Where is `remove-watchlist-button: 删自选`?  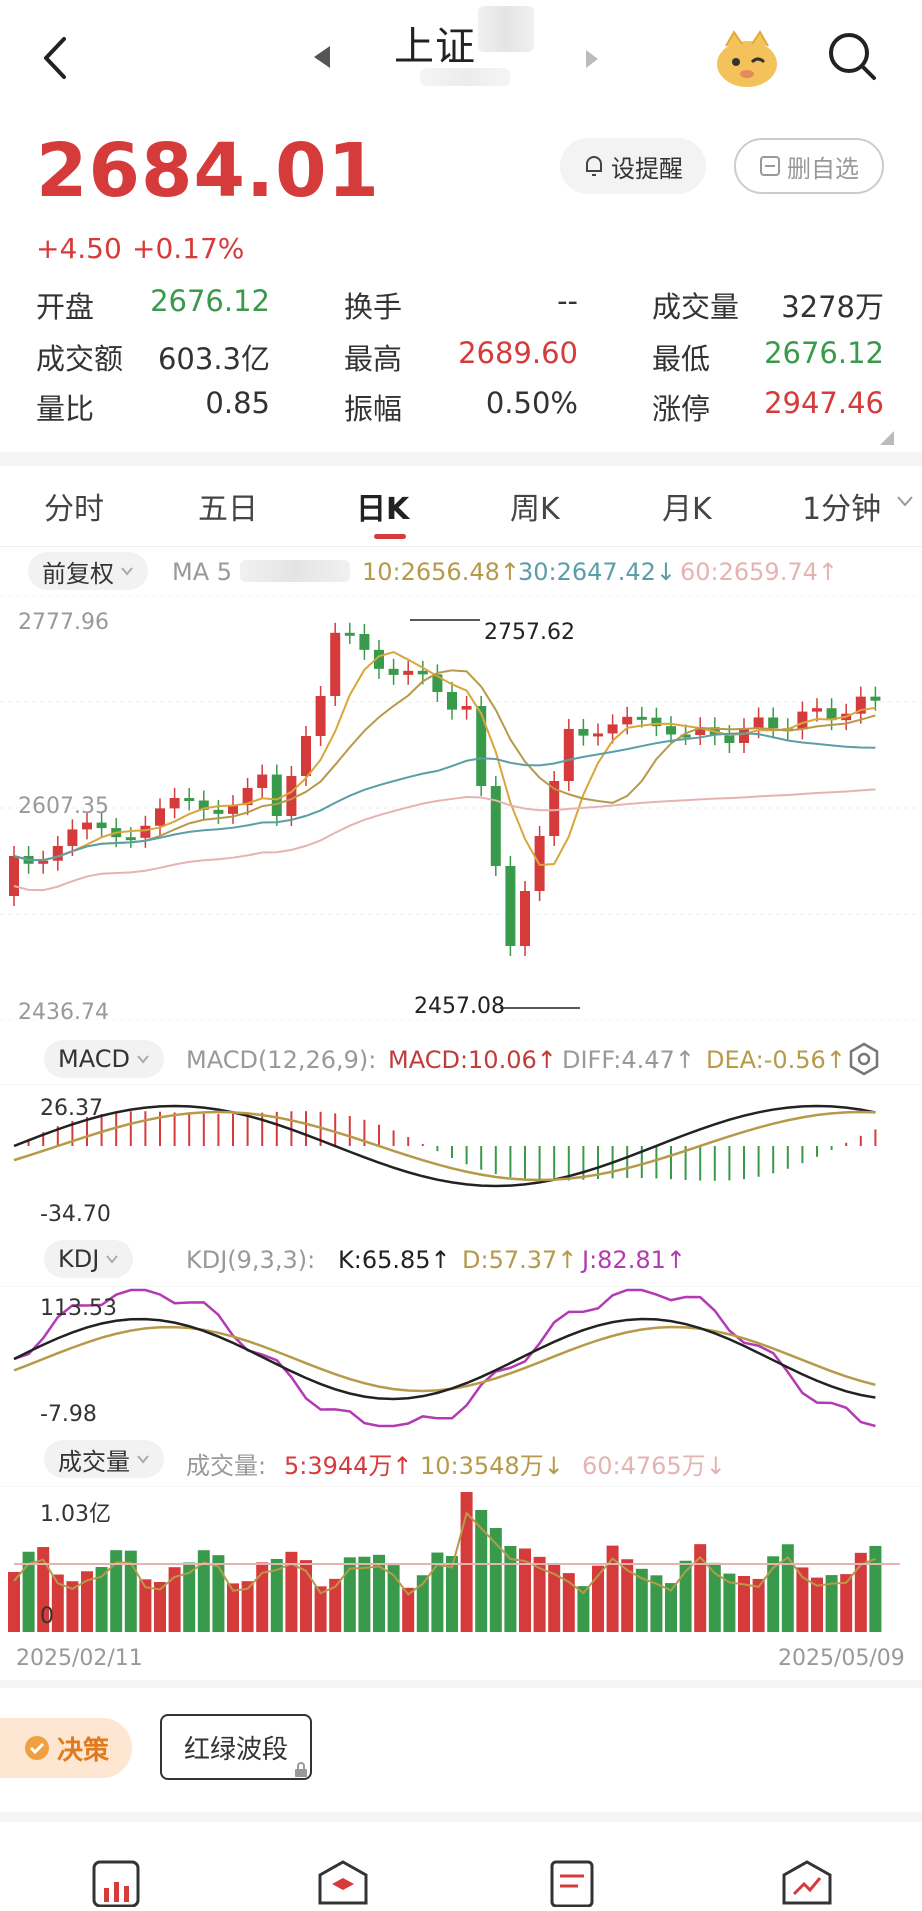 remove-watchlist-button: 删自选 is located at coordinates (809, 166).